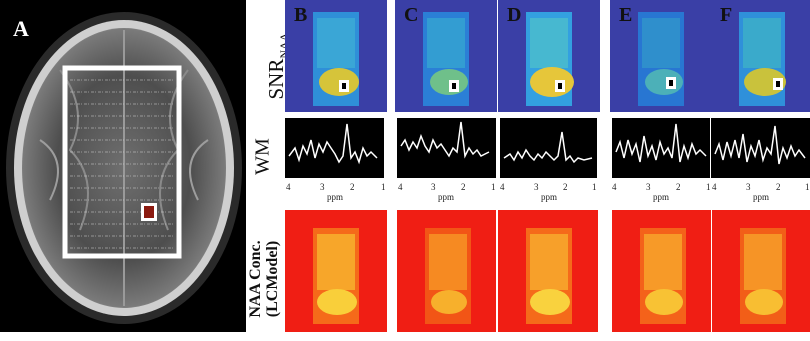  I want to click on panel-label-b: B, so click(301, 15).